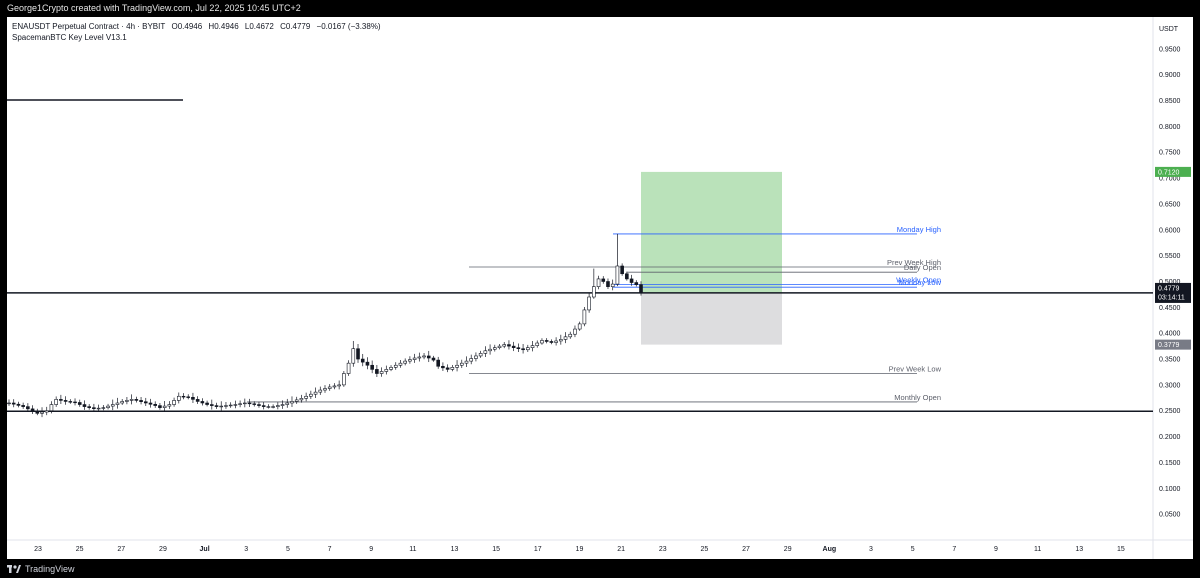  What do you see at coordinates (954, 549) in the screenshot?
I see `x-tick-label: 7` at bounding box center [954, 549].